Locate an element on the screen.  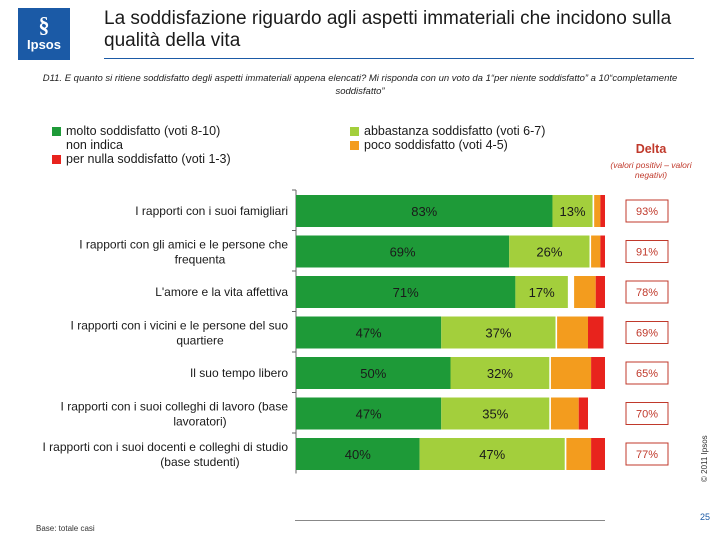
category-label: I rapporti con i suoi famigliari is located at coordinates (211, 211).